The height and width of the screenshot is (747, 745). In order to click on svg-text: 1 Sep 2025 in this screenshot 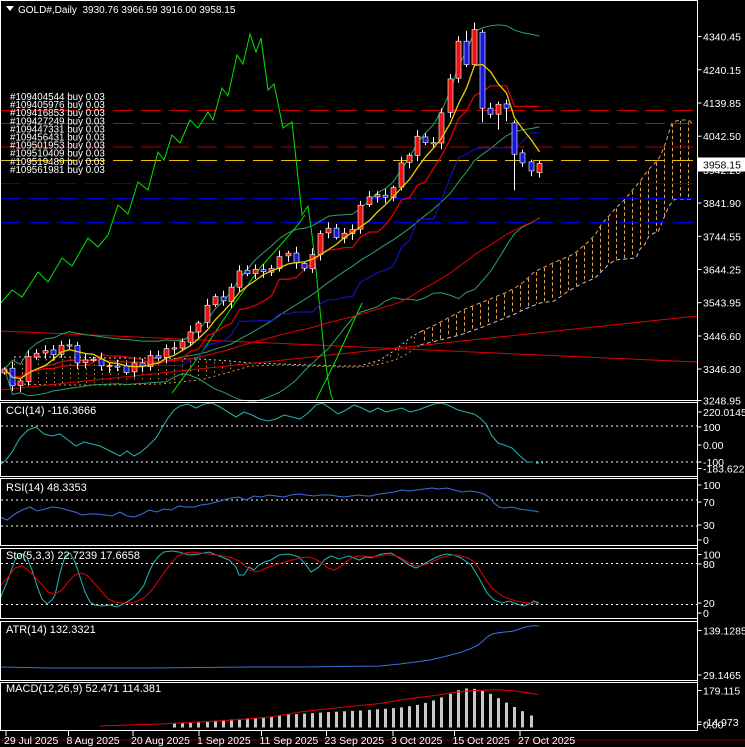, I will do `click(224, 741)`.